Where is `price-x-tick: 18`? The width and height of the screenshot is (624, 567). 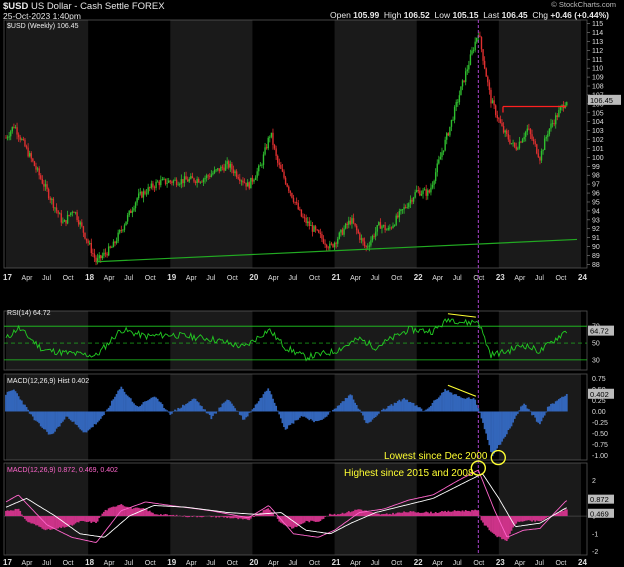
price-x-tick: 18 is located at coordinates (89, 277).